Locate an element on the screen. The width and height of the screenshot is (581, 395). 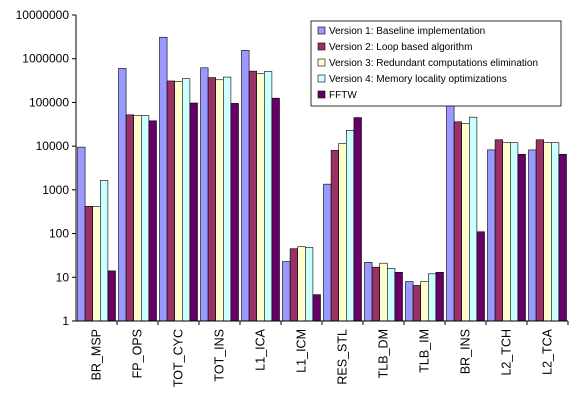
category-label: RES_STL is located at coordinates (343, 357).